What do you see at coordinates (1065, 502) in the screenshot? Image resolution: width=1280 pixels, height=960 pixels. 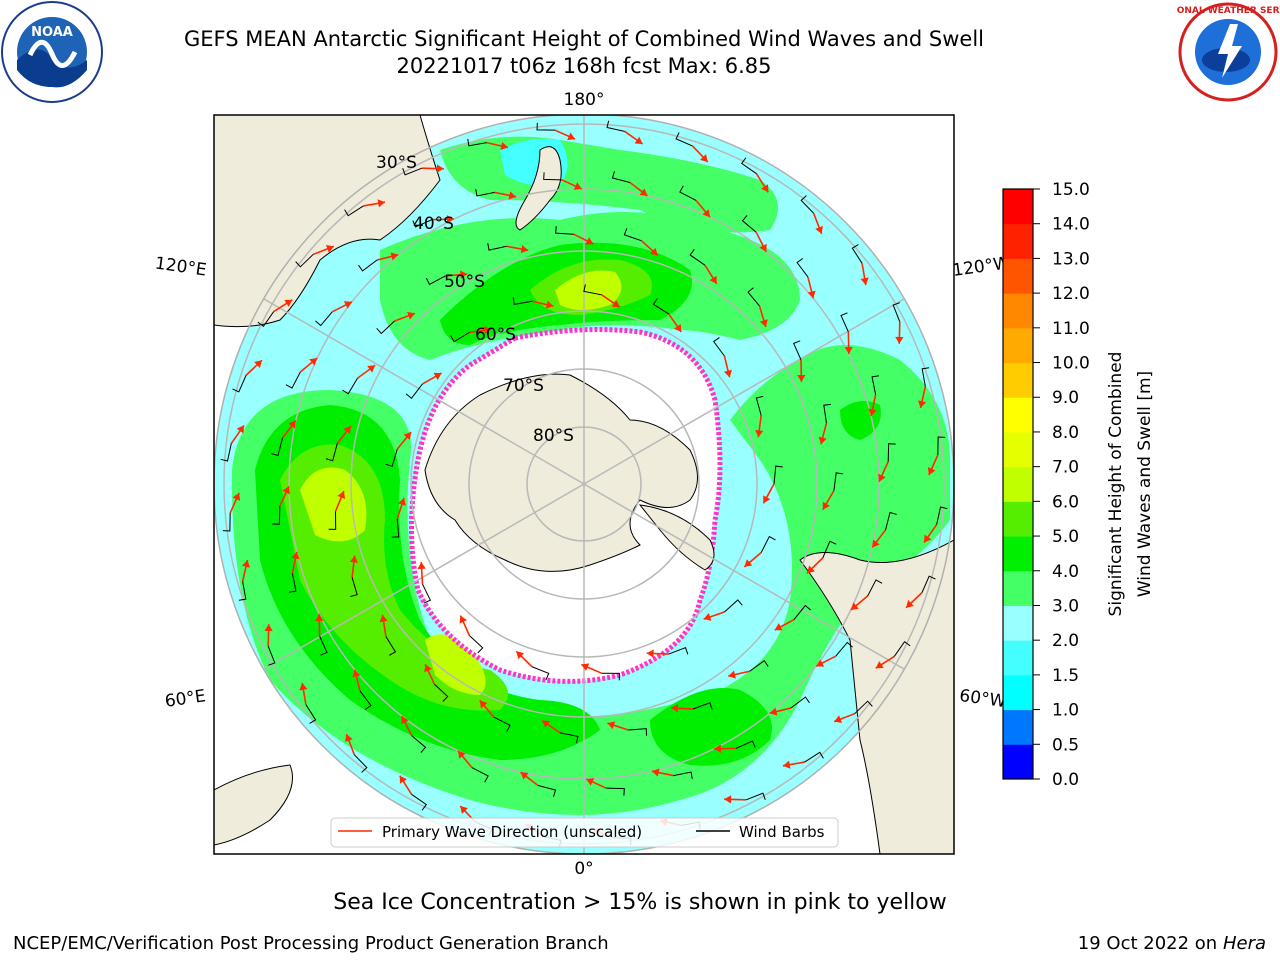 I see `colorbar-tick-label: 6.0` at bounding box center [1065, 502].